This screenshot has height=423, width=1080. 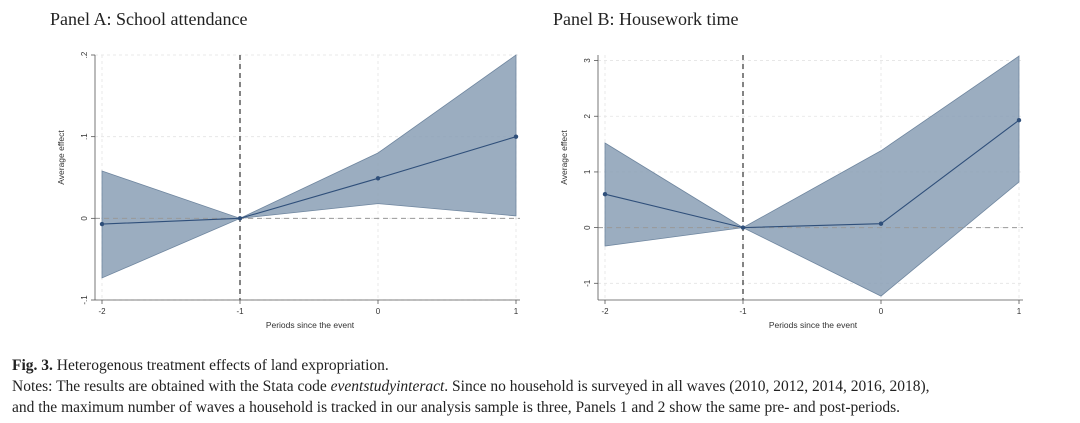 I want to click on panel-b-y-tick-label: 2, so click(x=587, y=115).